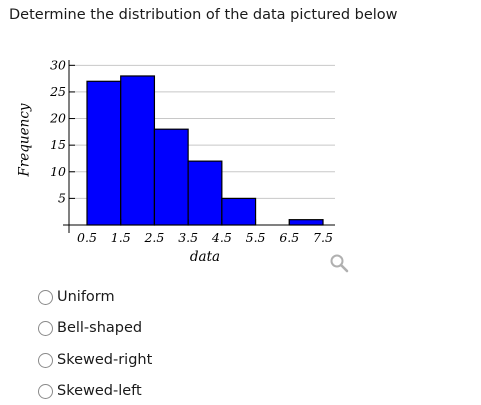 This screenshot has width=481, height=405. Describe the element at coordinates (323, 237) in the screenshot. I see `x-tick-label: 7.5` at that location.